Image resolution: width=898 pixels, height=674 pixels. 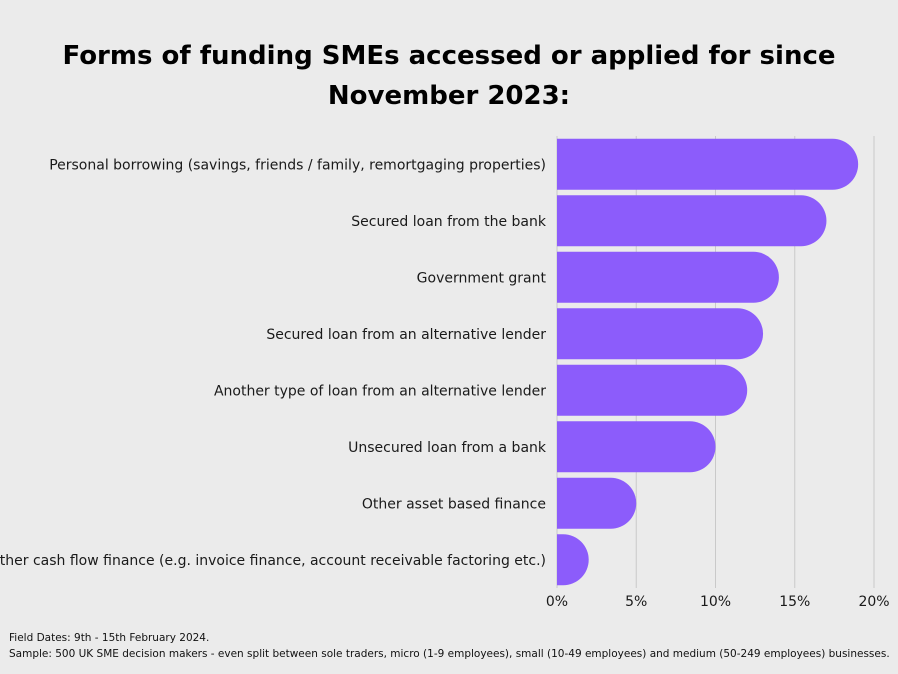 What do you see at coordinates (794, 602) in the screenshot?
I see `x-tick-label: 15%` at bounding box center [794, 602].